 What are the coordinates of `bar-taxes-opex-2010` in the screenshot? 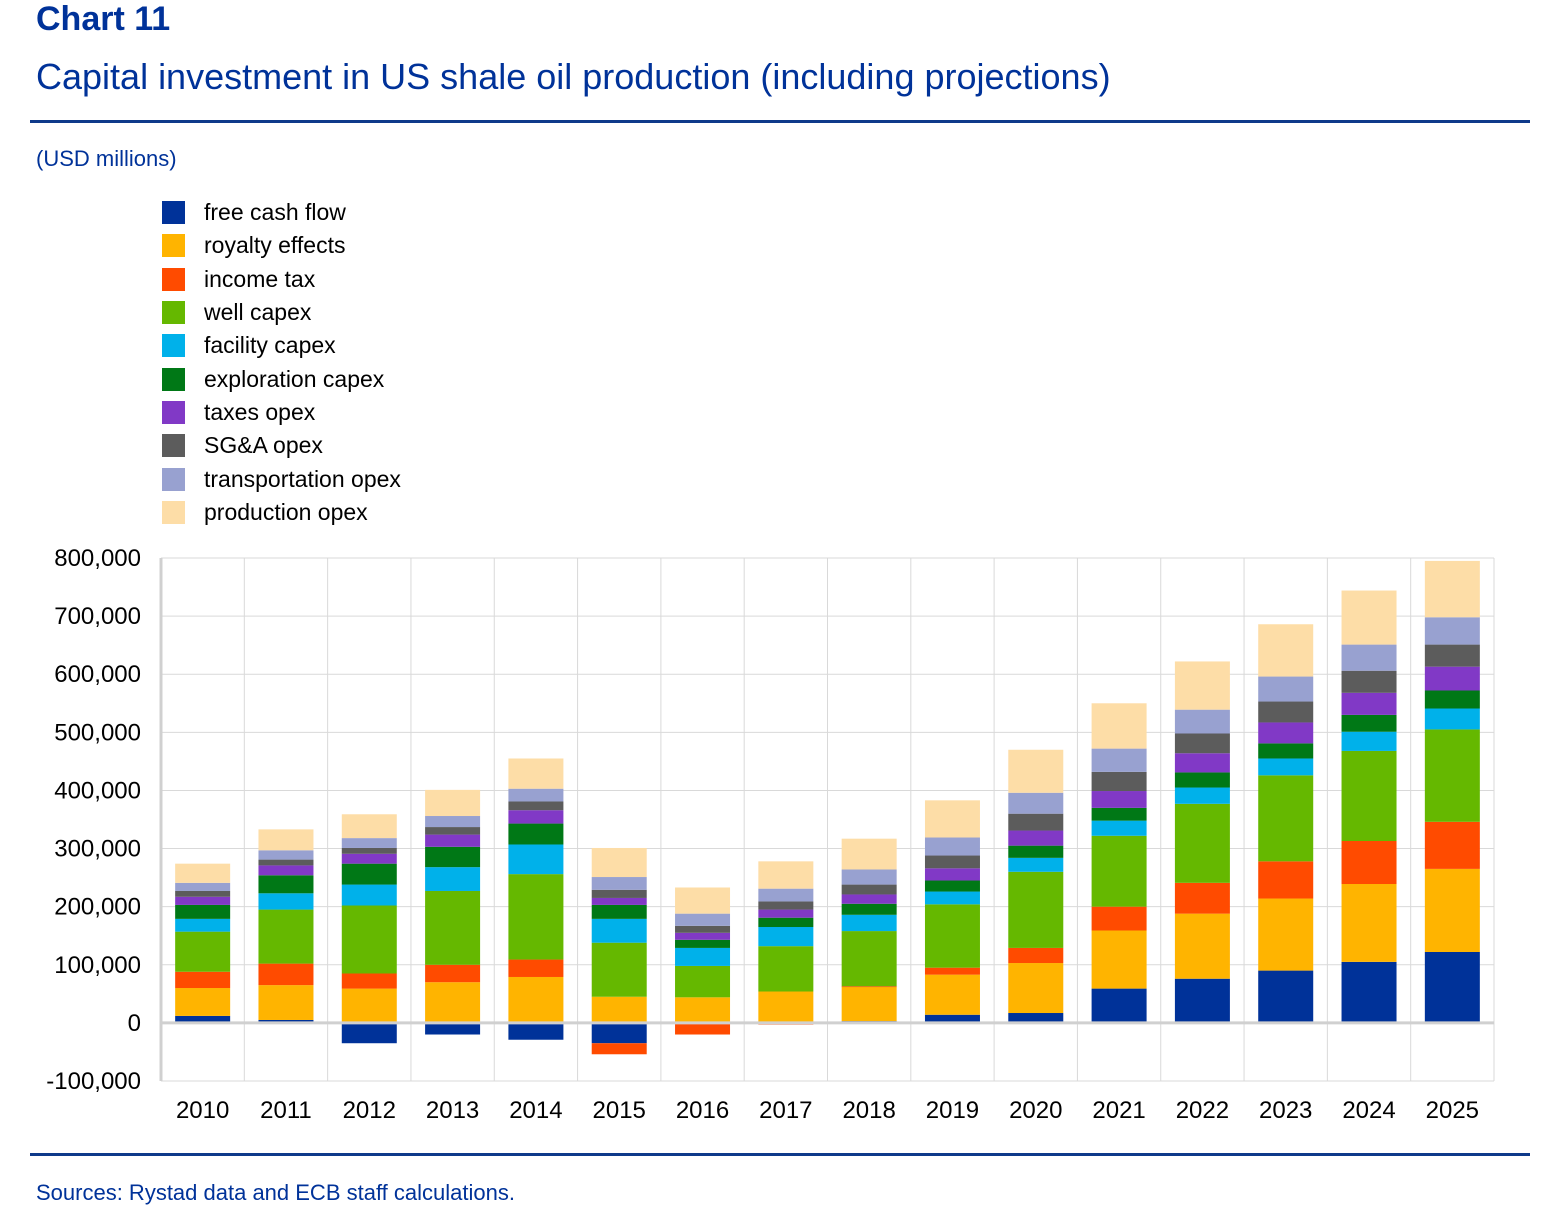 It's located at (203, 900).